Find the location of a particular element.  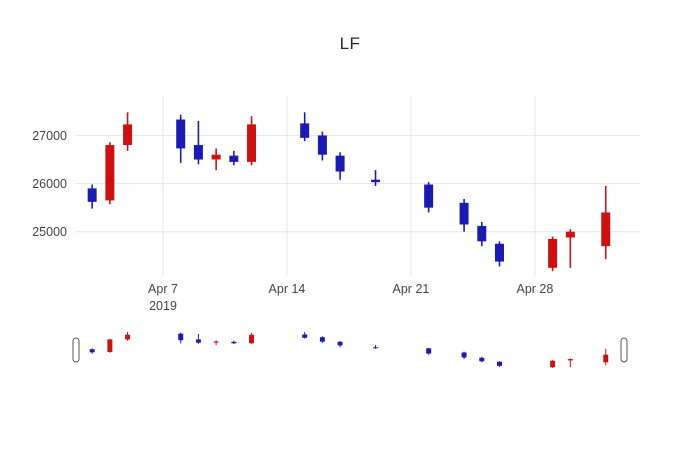

rangeslider-track is located at coordinates (352, 350).